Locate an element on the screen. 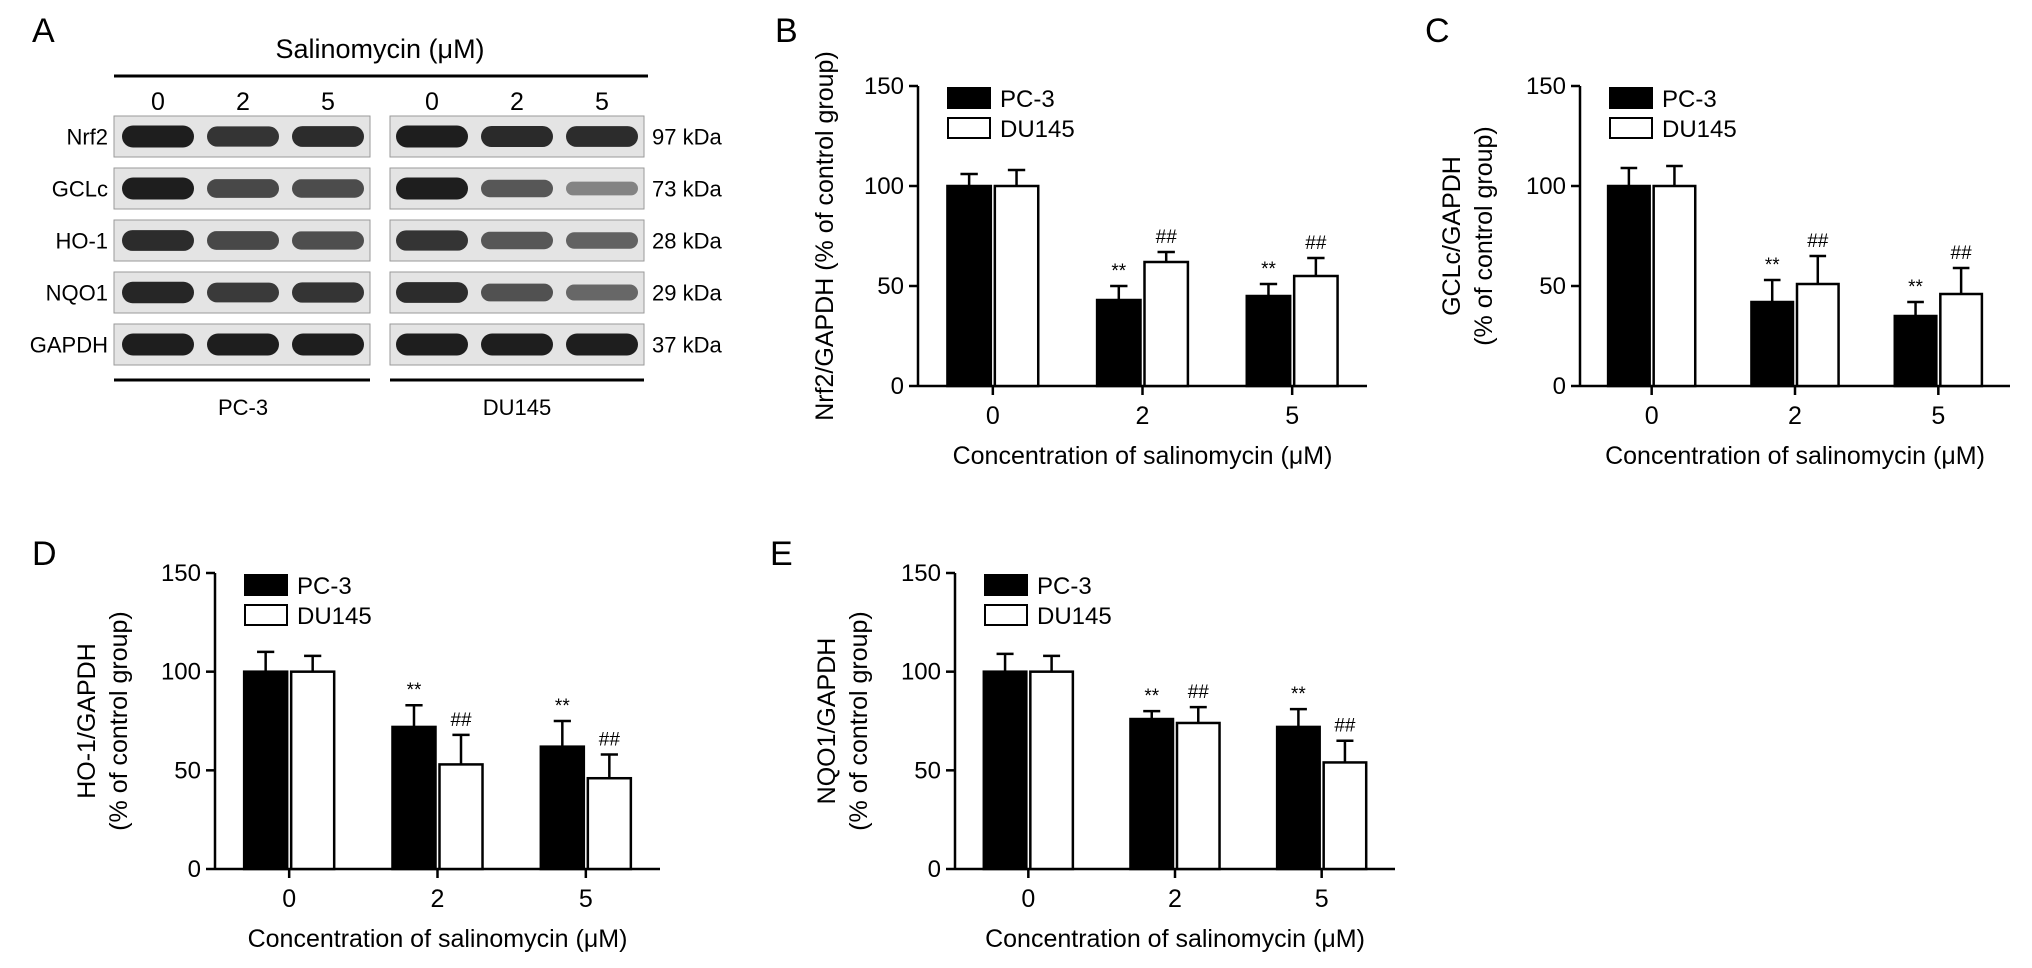  panel-letter-a: A is located at coordinates (43, 31).